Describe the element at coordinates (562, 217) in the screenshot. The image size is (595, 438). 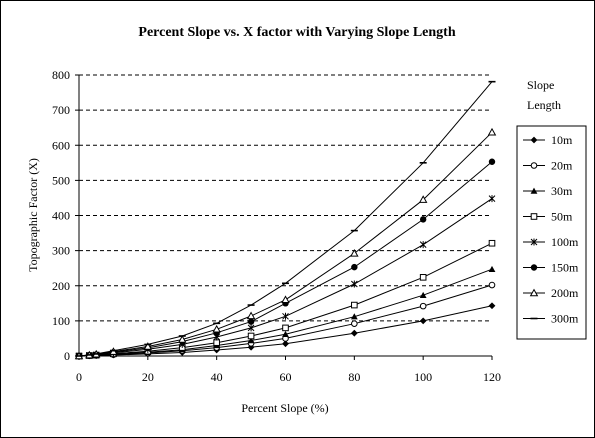
I see `legend-label: 50m` at that location.